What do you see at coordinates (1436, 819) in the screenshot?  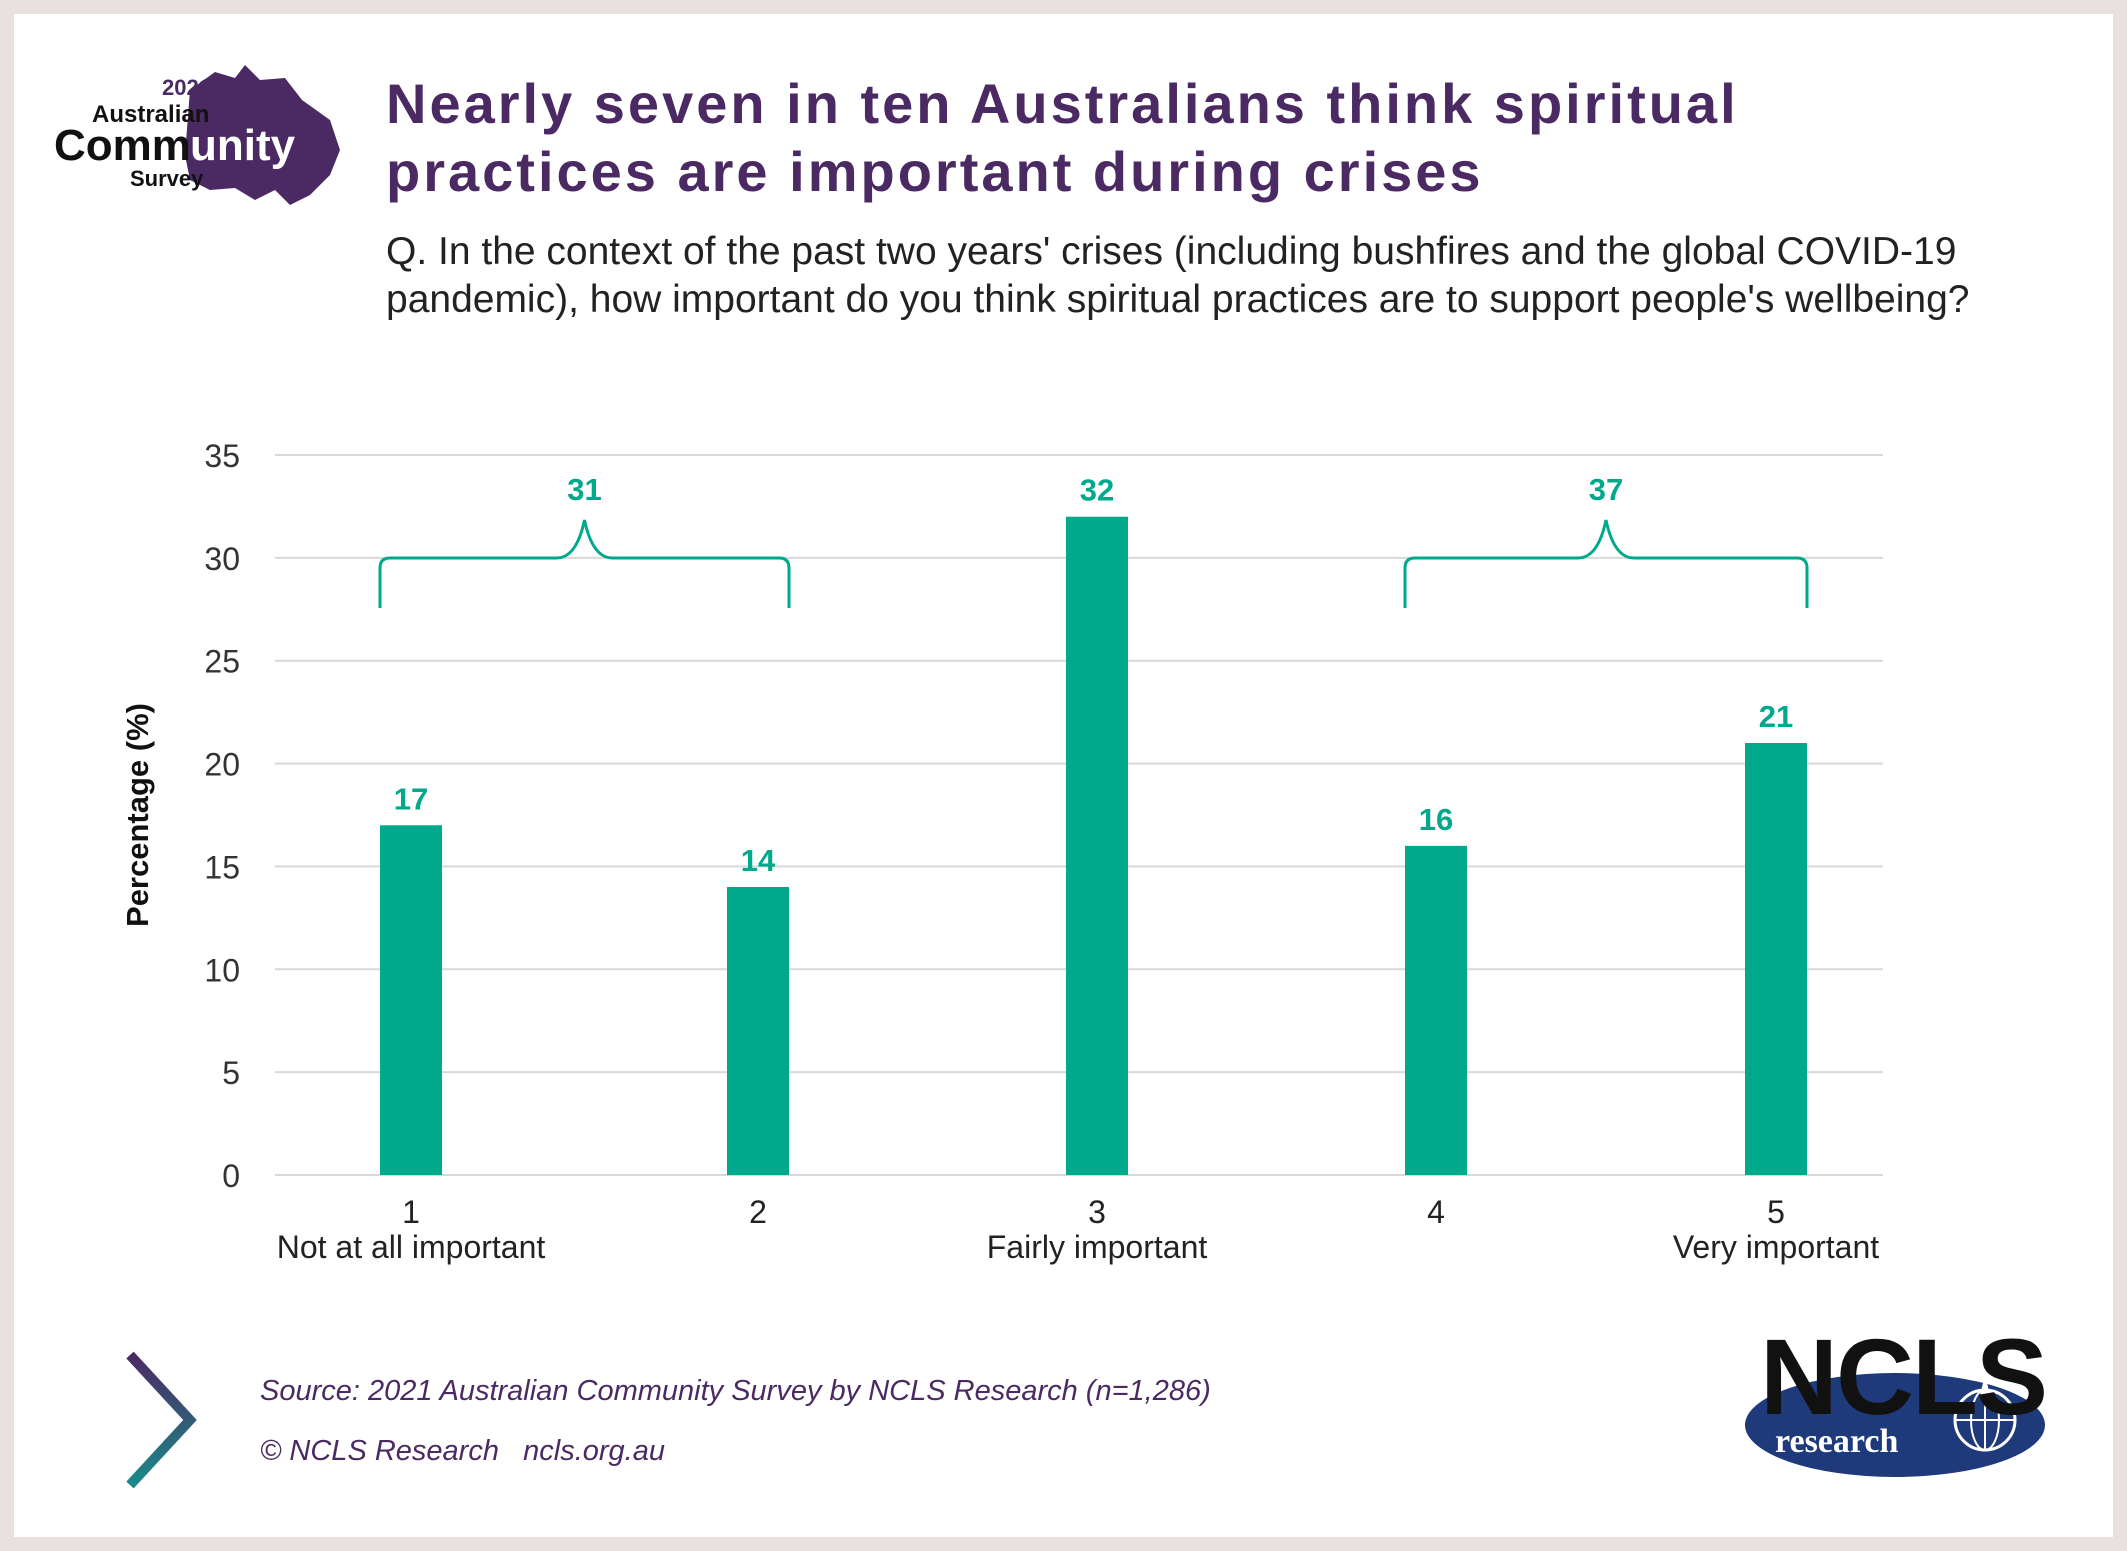 I see `bar-value-label: 16` at bounding box center [1436, 819].